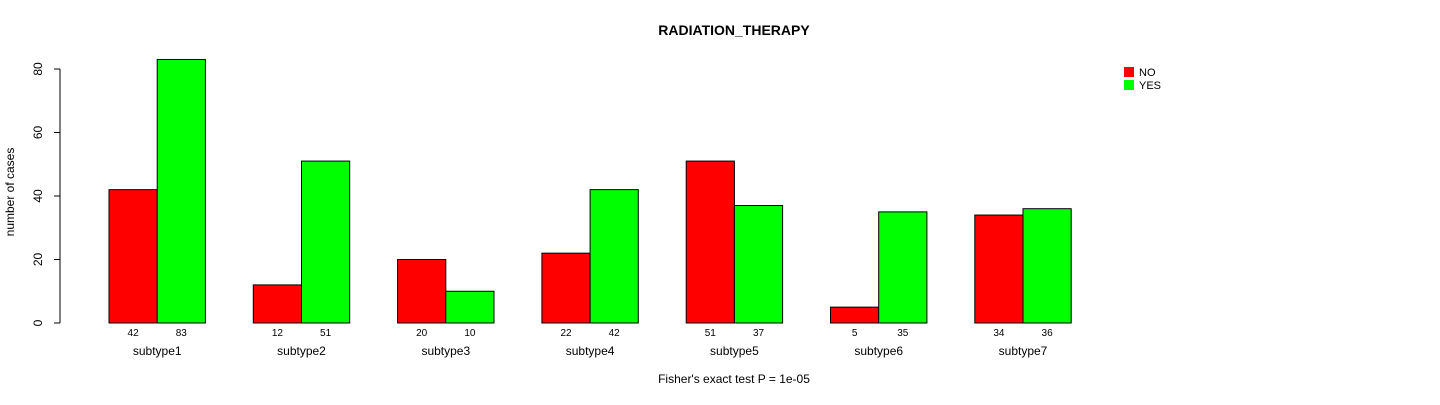 The width and height of the screenshot is (1440, 405). I want to click on category-label: subtype5, so click(734, 351).